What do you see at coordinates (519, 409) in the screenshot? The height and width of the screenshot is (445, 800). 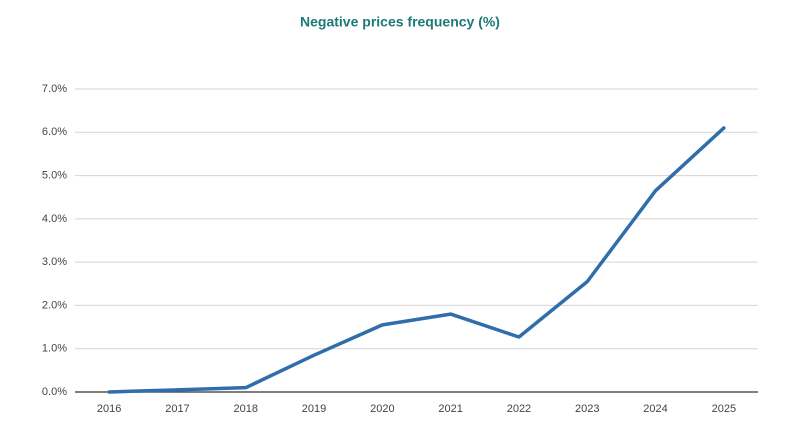 I see `x-tick-label: 2022` at bounding box center [519, 409].